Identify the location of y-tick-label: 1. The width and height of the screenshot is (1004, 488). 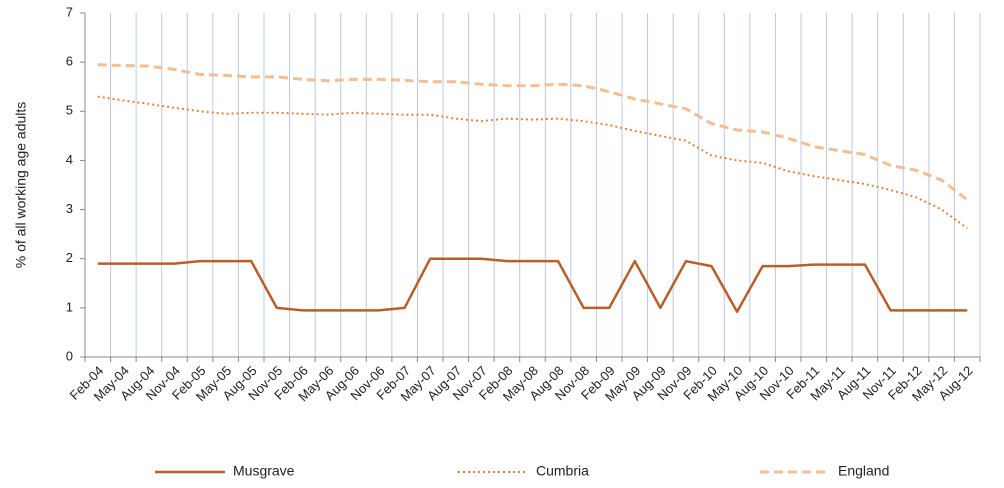
(69, 306).